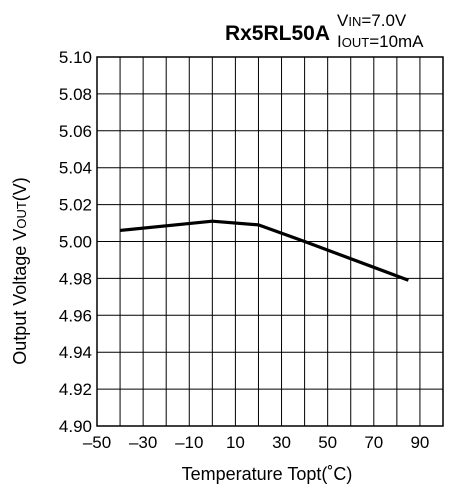 This screenshot has width=462, height=489. What do you see at coordinates (75, 205) in the screenshot?
I see `y-tick-label: 5.02` at bounding box center [75, 205].